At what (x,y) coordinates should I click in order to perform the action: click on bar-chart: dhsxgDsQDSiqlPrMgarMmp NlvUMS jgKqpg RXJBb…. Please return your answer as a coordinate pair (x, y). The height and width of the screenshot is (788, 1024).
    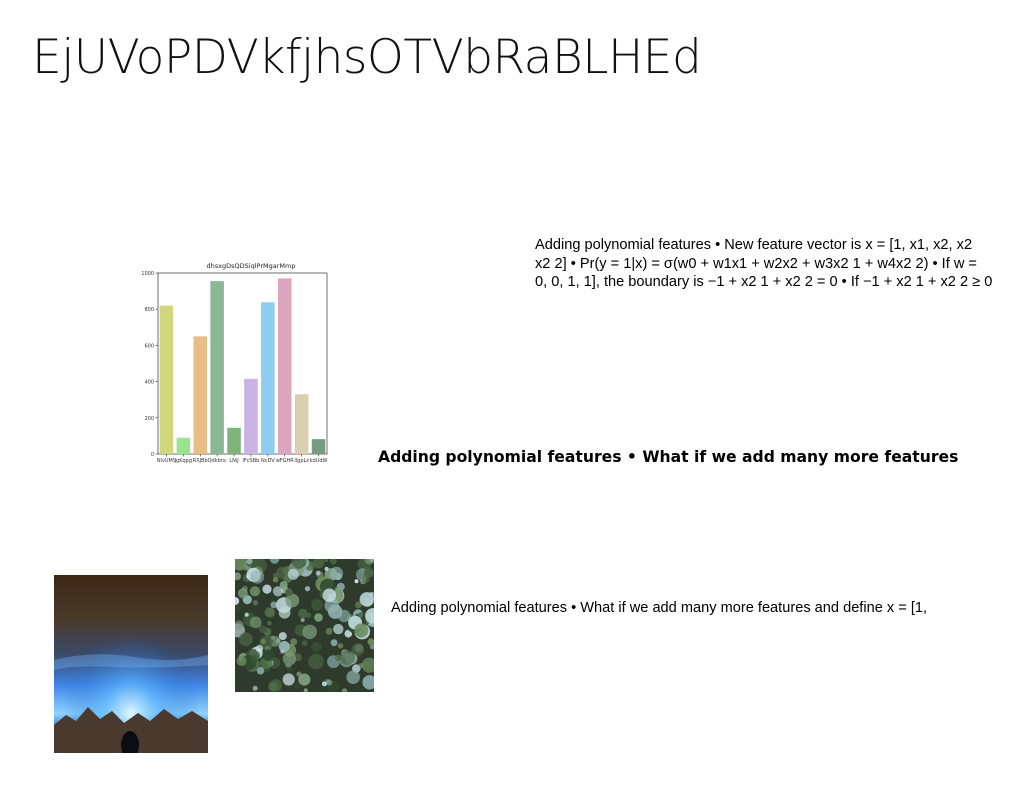
    Looking at the image, I should click on (232, 364).